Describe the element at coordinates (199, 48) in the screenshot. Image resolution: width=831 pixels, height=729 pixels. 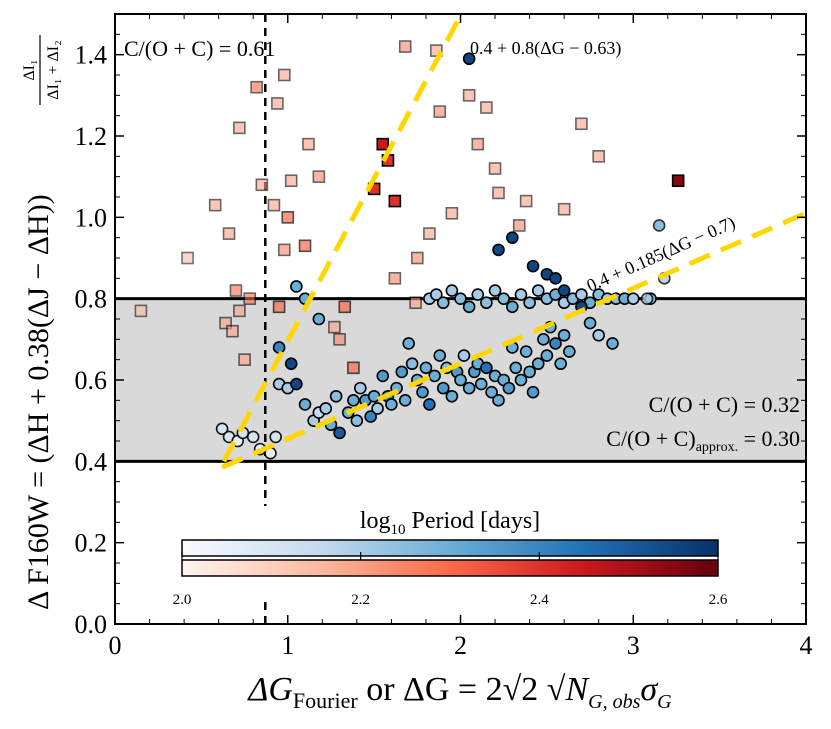
I see `cfrac-top-annotation: C/(O + C) = 0.61` at that location.